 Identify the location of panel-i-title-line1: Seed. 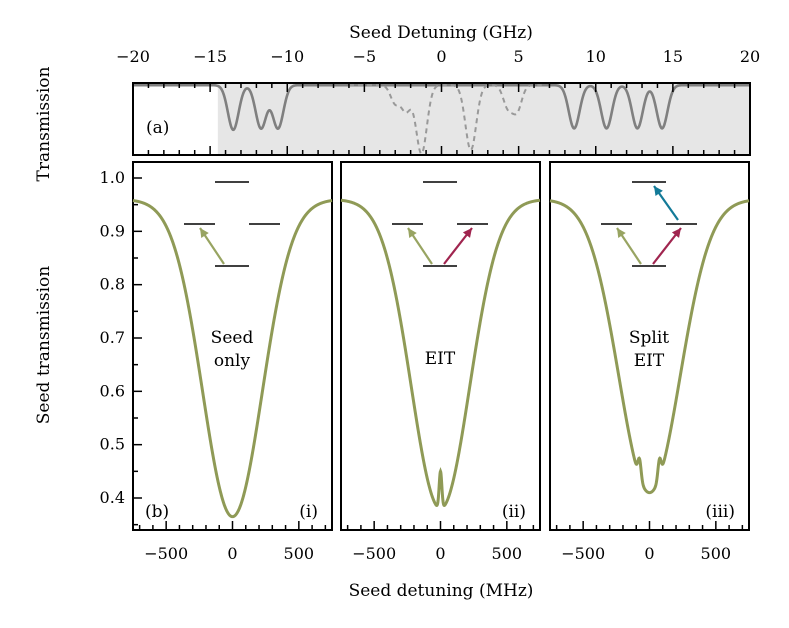
(232, 338).